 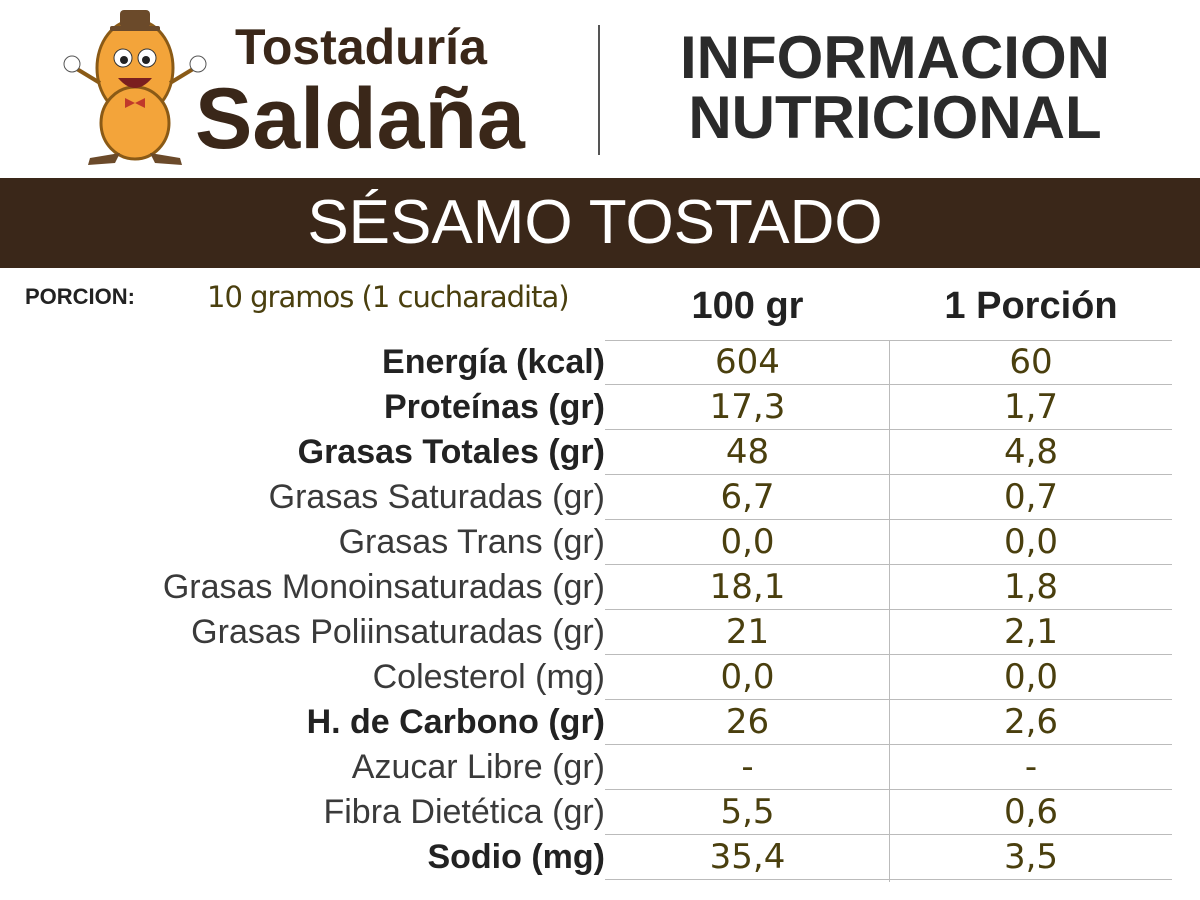 What do you see at coordinates (1031, 587) in the screenshot?
I see `value-portion: 1,8` at bounding box center [1031, 587].